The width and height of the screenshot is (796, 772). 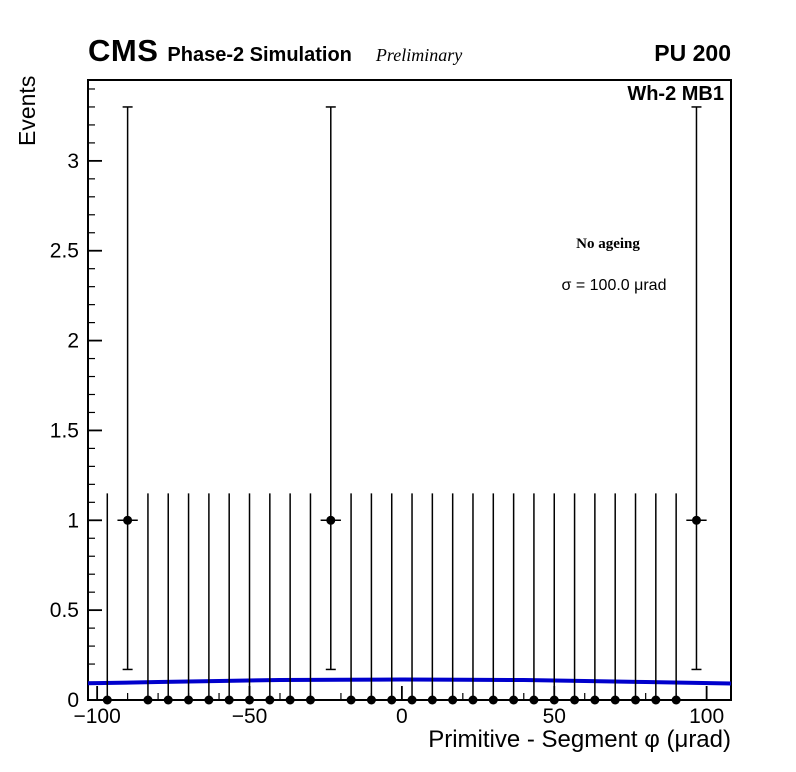 I want to click on sigma-annotation: σ = 100.0 μrad, so click(x=614, y=285).